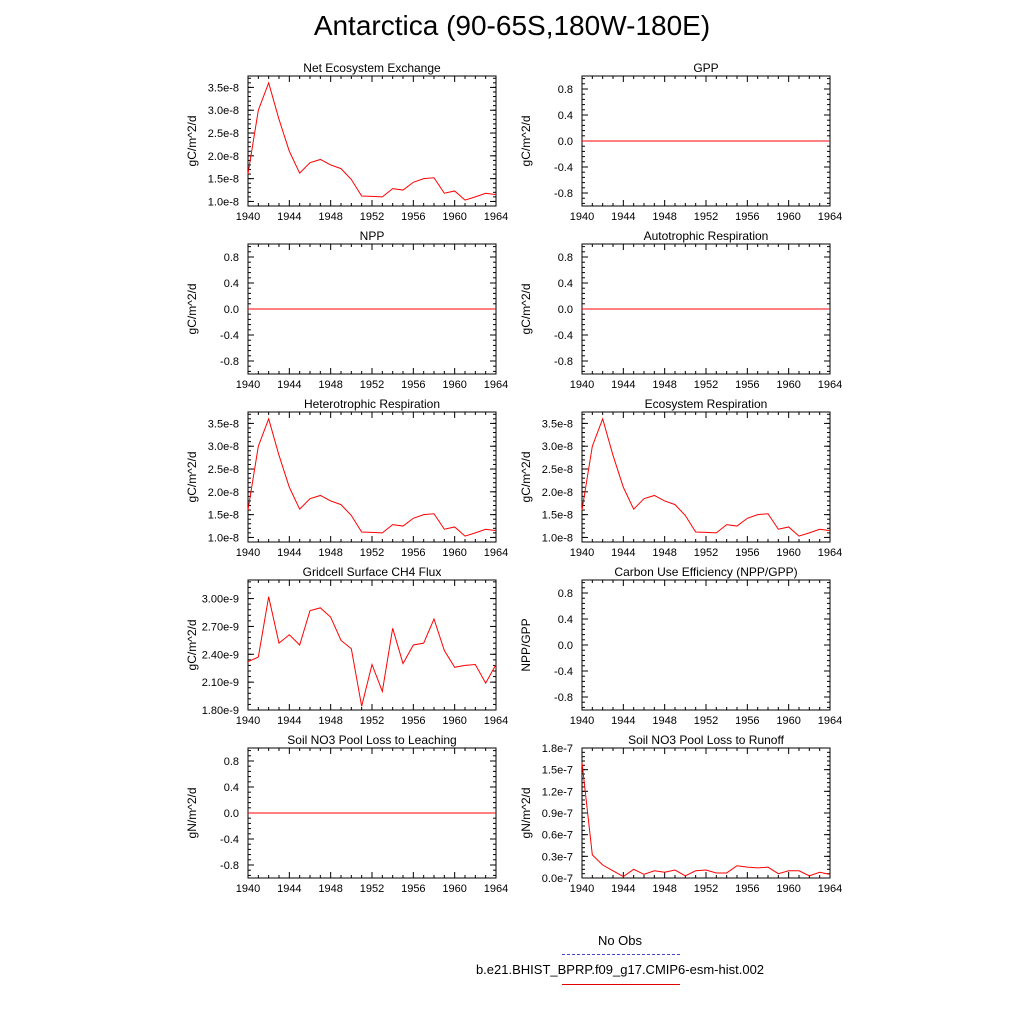  What do you see at coordinates (706, 813) in the screenshot?
I see `panel-10-frame` at bounding box center [706, 813].